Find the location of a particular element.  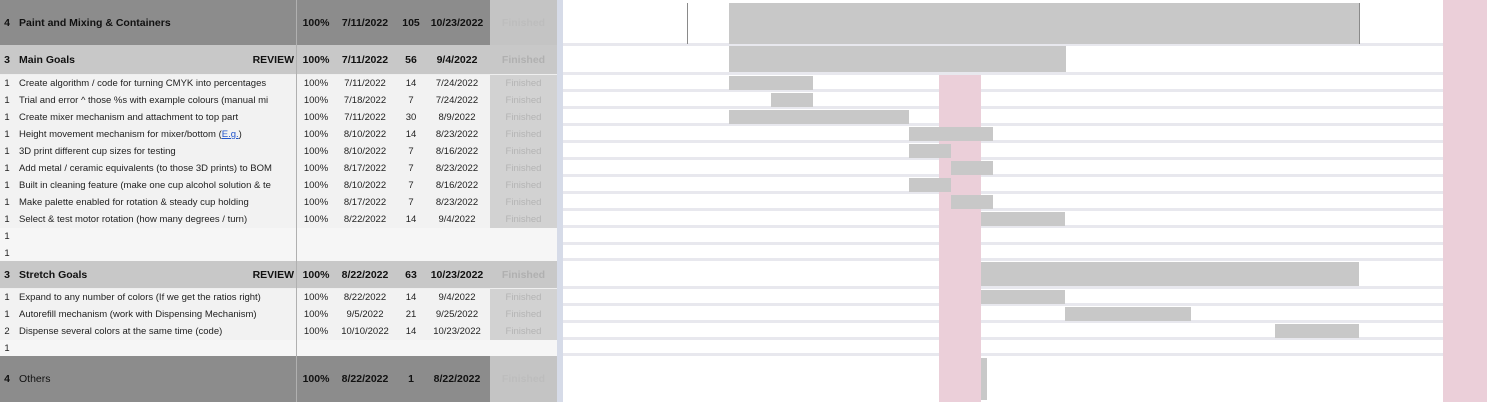

task-name-cell: Main Goals is located at coordinates (47, 59).